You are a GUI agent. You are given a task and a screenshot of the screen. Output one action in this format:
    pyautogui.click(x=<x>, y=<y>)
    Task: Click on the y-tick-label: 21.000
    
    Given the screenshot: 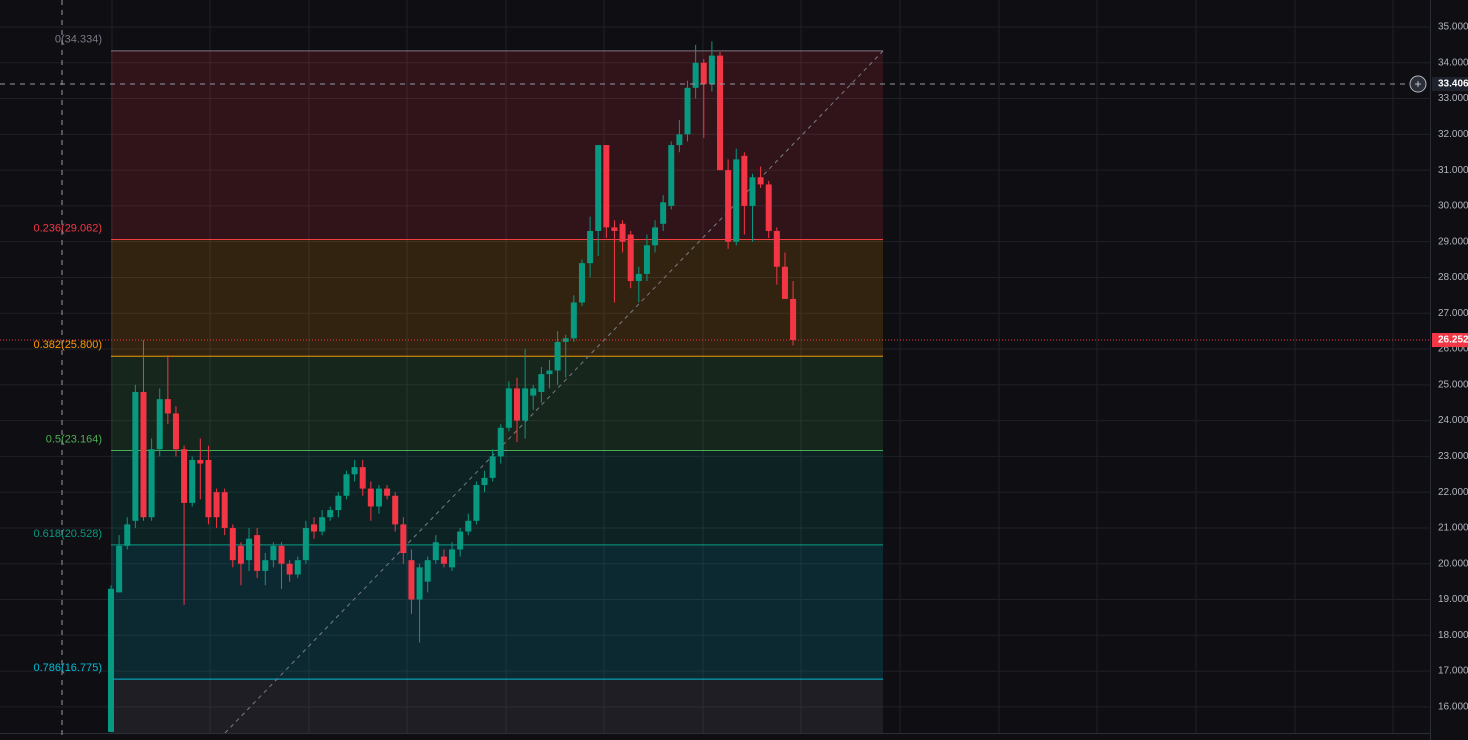 What is the action you would take?
    pyautogui.click(x=1453, y=528)
    